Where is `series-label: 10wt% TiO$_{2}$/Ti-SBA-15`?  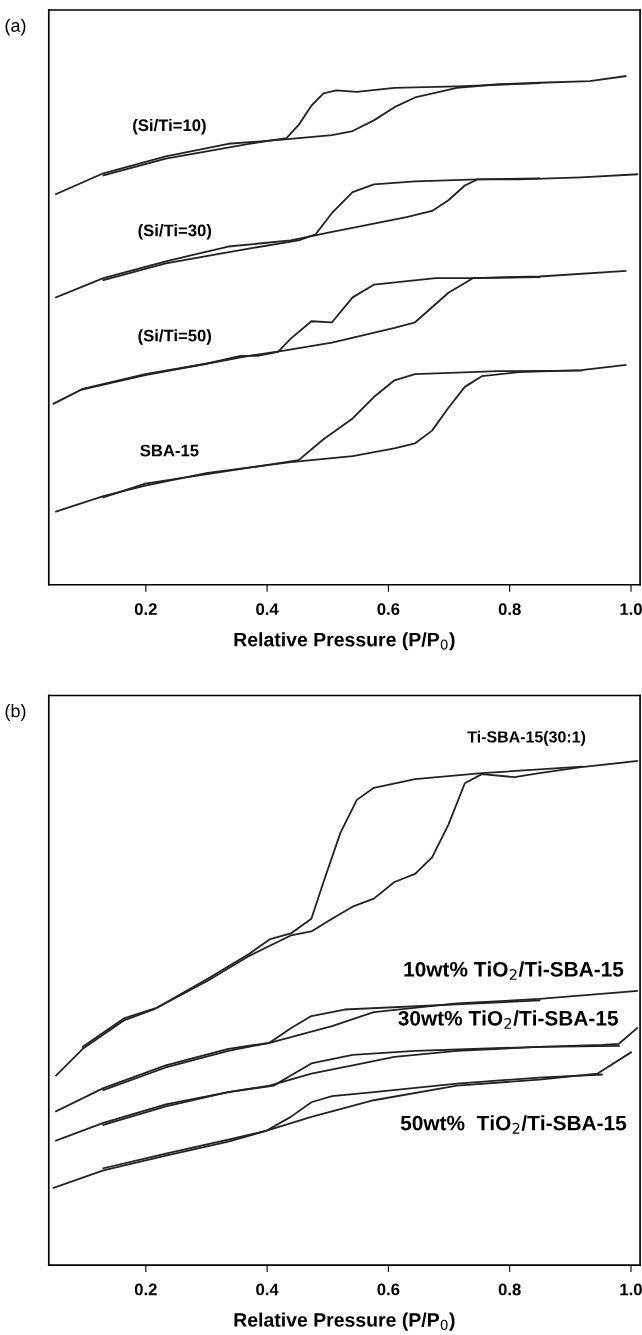 series-label: 10wt% TiO$_{2}$/Ti-SBA-15 is located at coordinates (514, 970).